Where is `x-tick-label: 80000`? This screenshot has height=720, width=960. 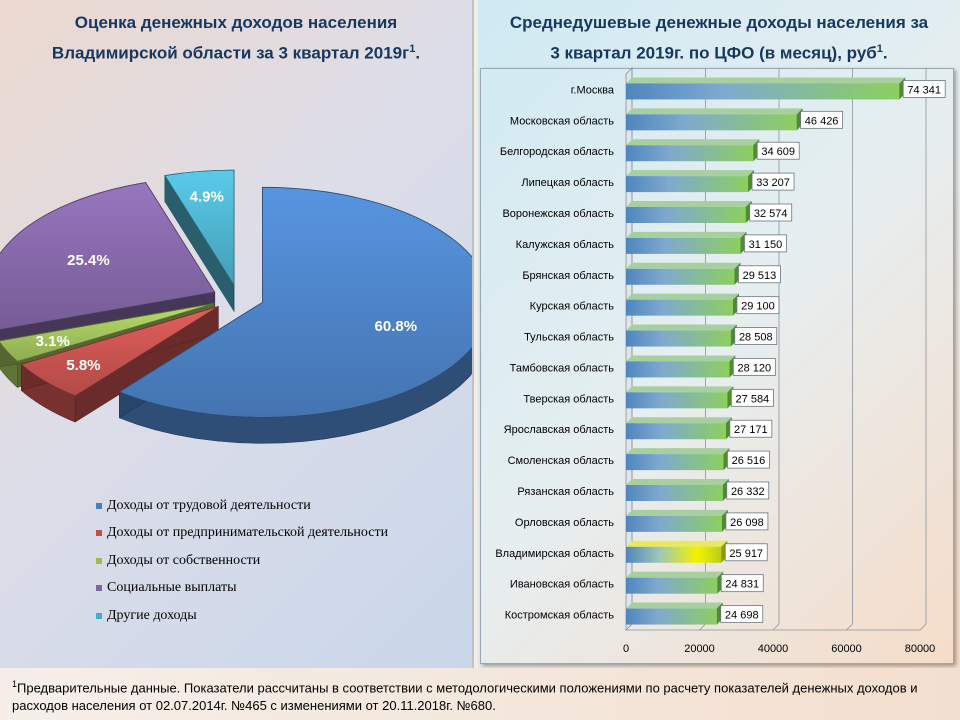 x-tick-label: 80000 is located at coordinates (920, 649).